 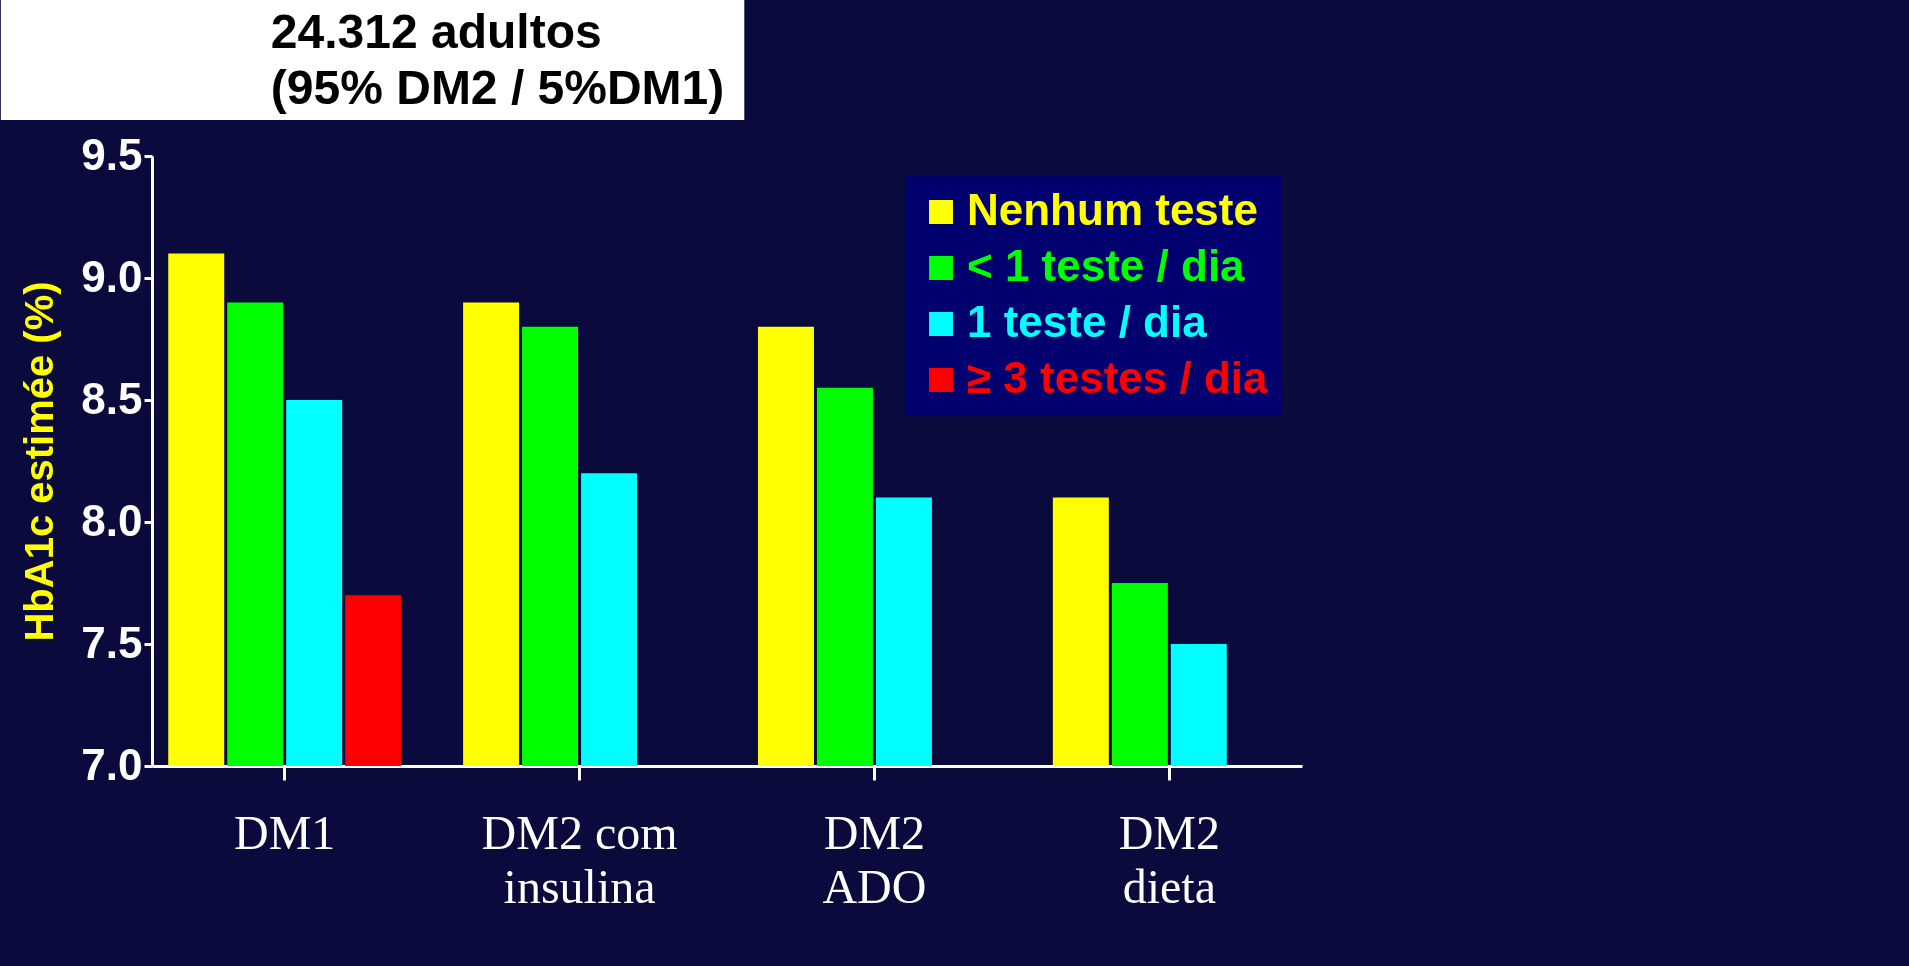 What do you see at coordinates (112, 398) in the screenshot?
I see `y-tick-label: 8.5` at bounding box center [112, 398].